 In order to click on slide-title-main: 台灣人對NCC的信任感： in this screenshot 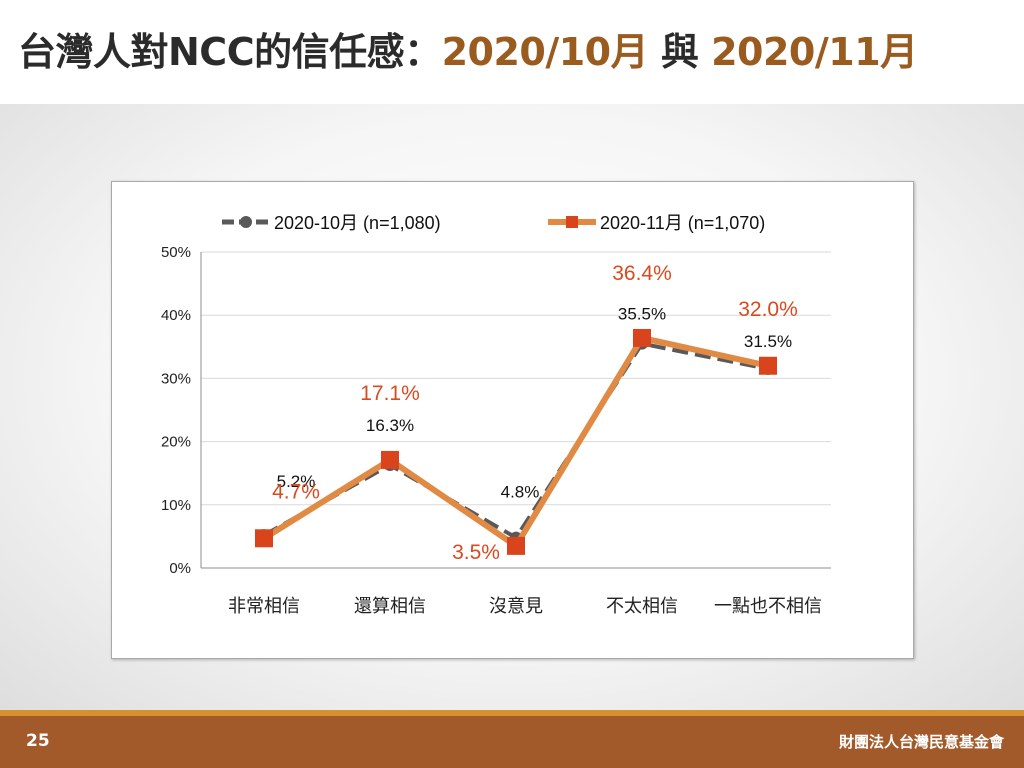, I will do `click(230, 52)`.